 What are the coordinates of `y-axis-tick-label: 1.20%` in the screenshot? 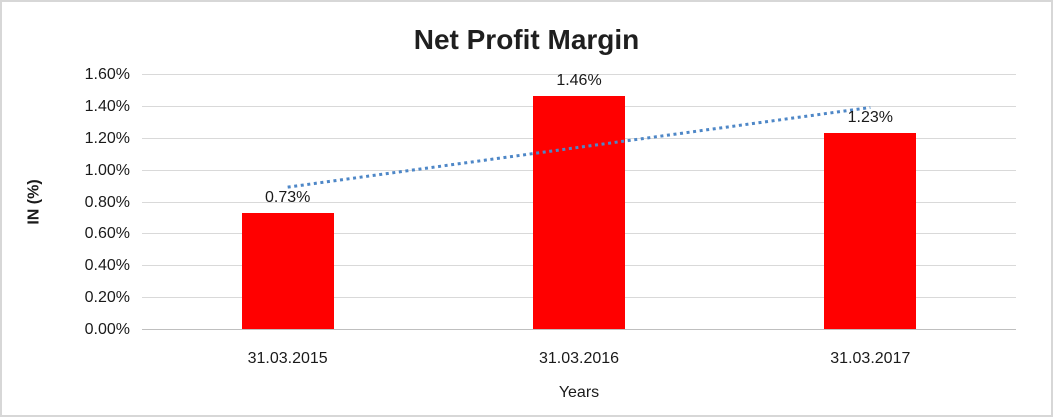 It's located at (107, 138).